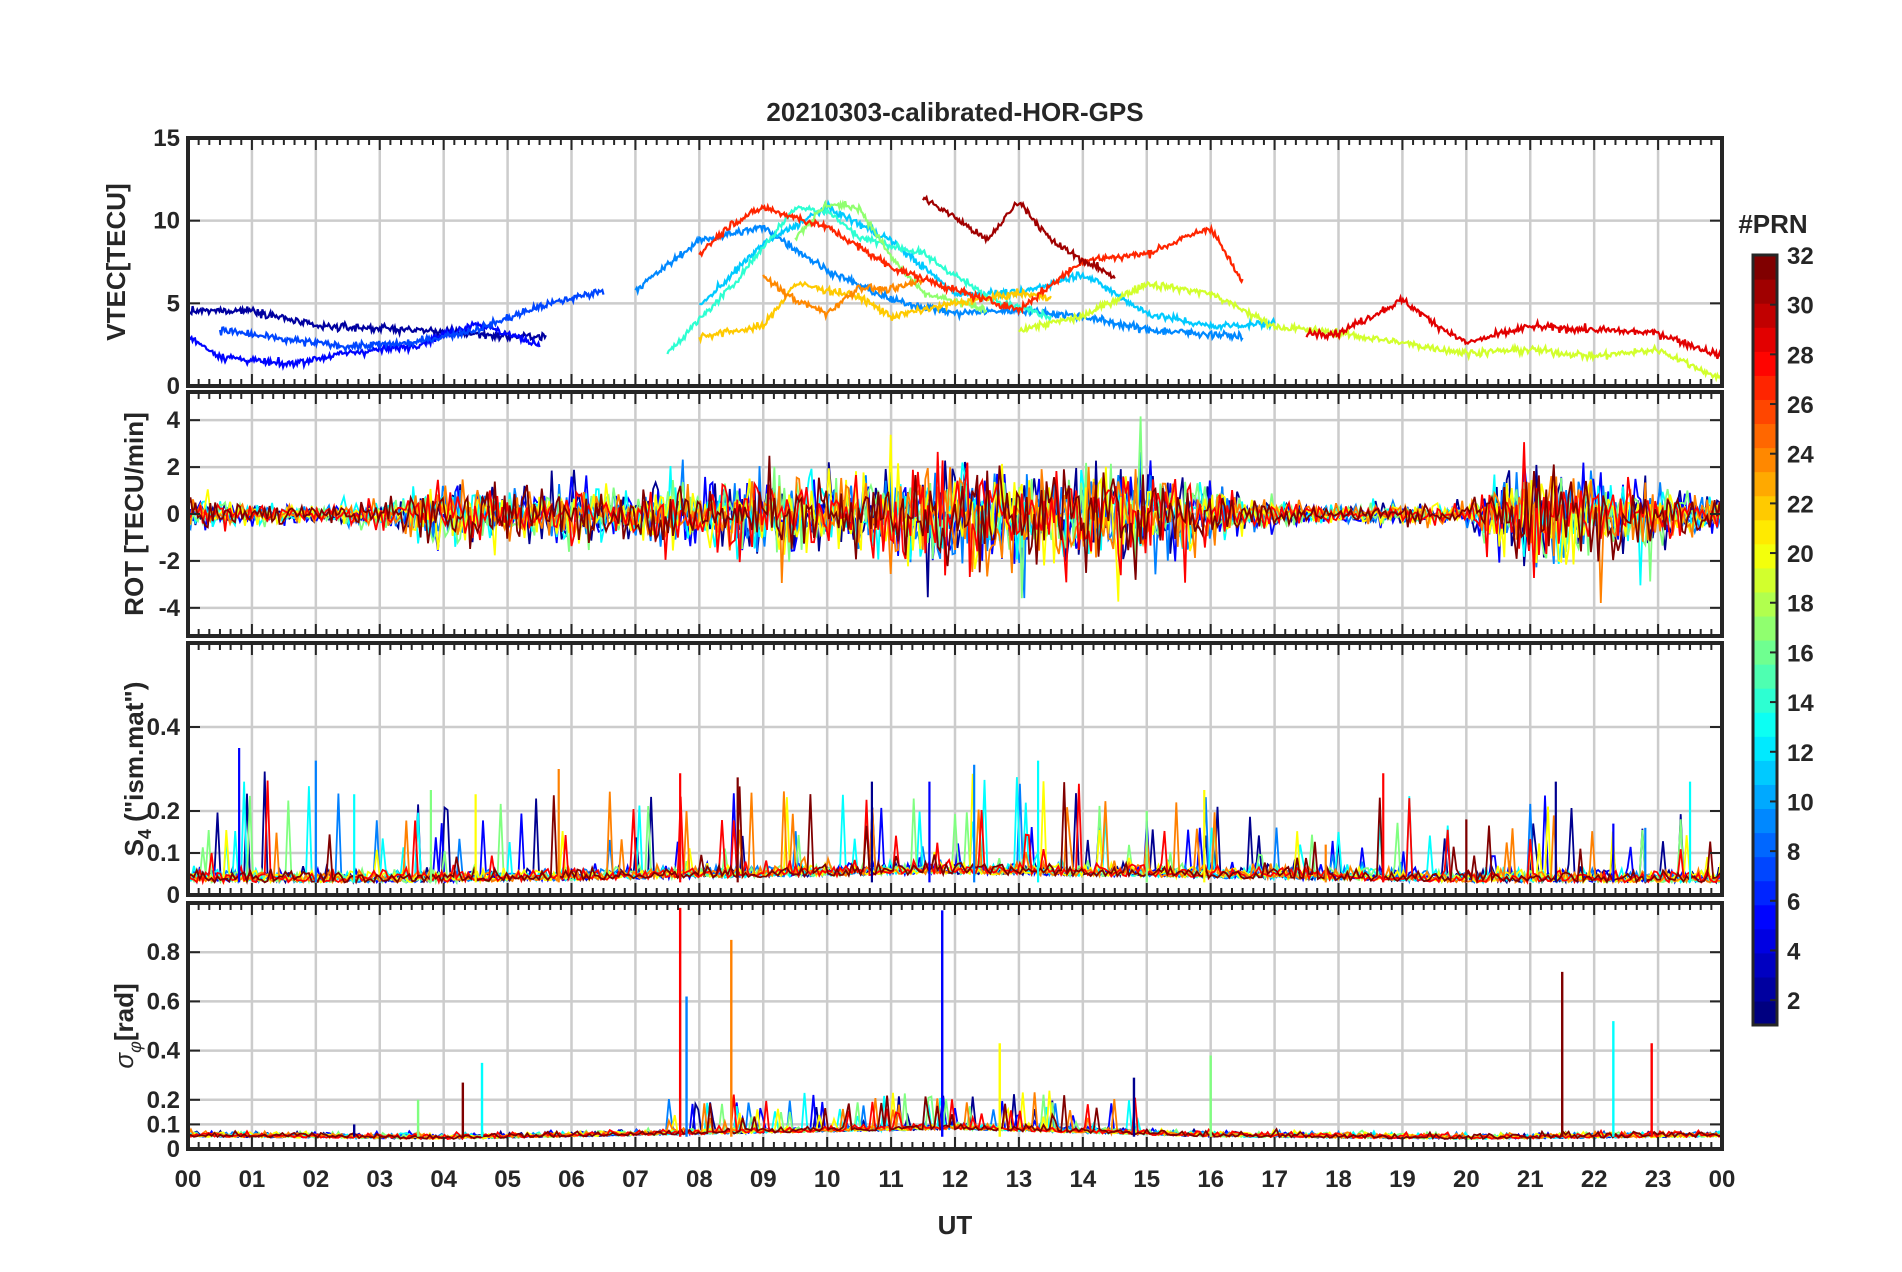 Image resolution: width=1902 pixels, height=1272 pixels. What do you see at coordinates (135, 1047) in the screenshot?
I see `y-axis-label-subscript: φ` at bounding box center [135, 1047].